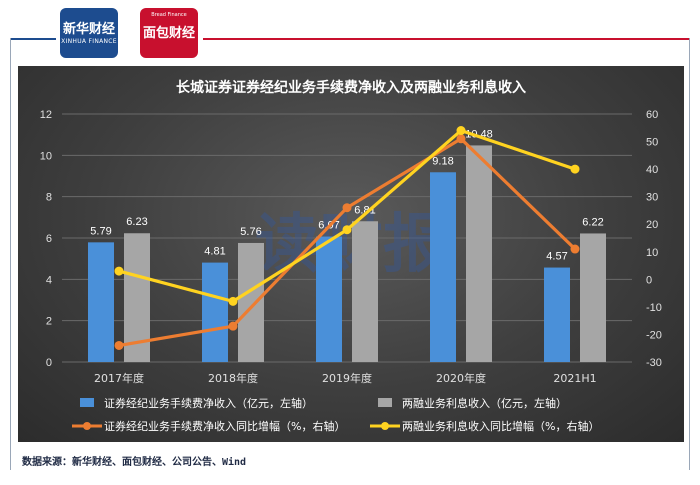 The width and height of the screenshot is (700, 485). I want to click on legend-label: 两融业务利息收入同比增幅（%，右轴）, so click(500, 426).